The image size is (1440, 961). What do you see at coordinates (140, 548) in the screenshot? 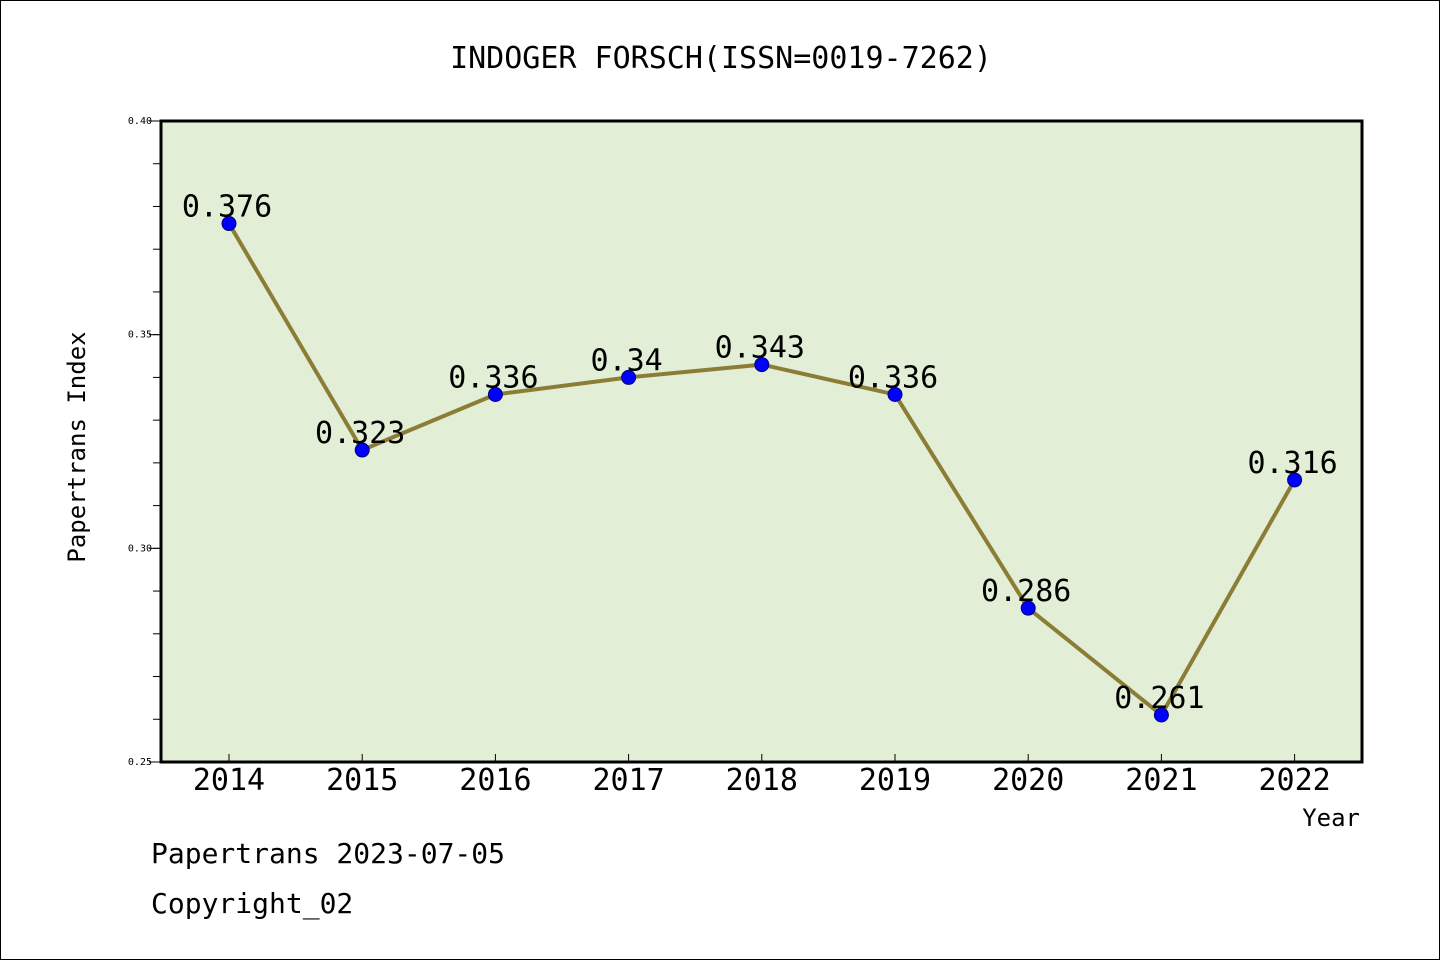
I see `y-tick-label: 0.30` at bounding box center [140, 548].